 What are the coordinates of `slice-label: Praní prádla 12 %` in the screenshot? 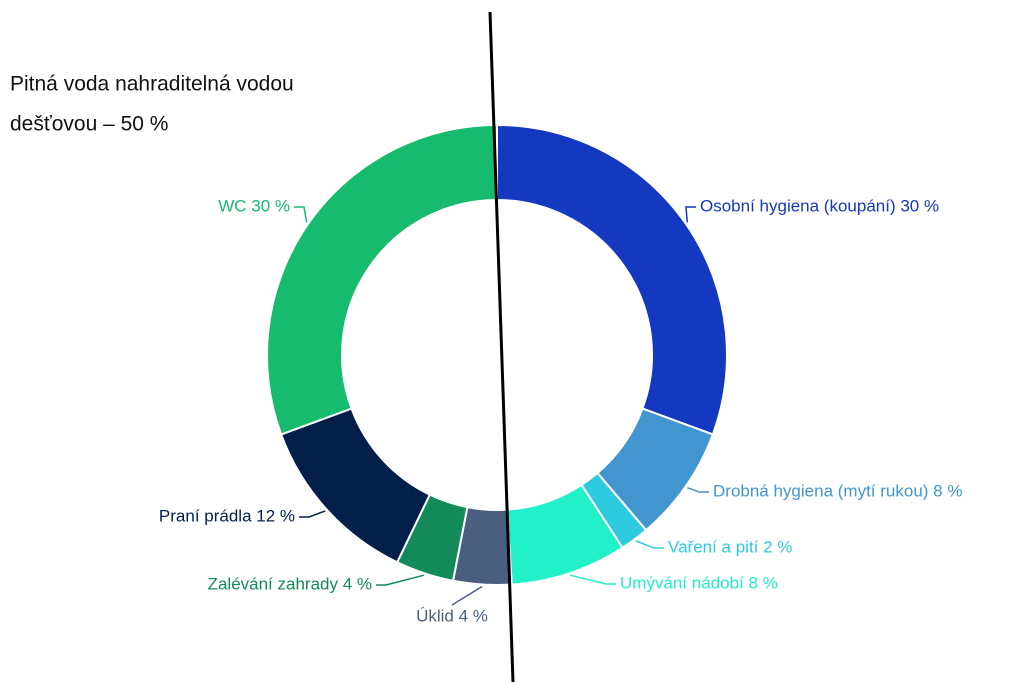 It's located at (227, 515).